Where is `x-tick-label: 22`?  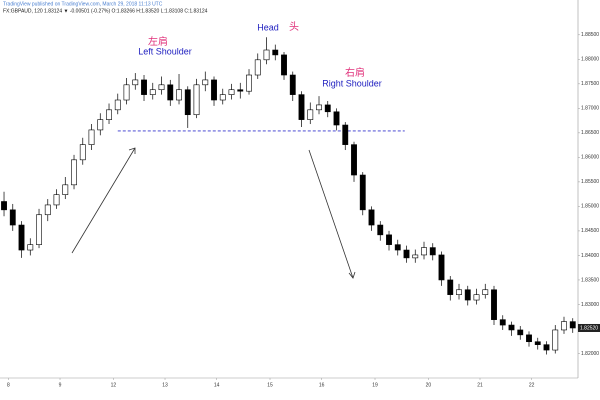
x-tick-label: 22 is located at coordinates (532, 385).